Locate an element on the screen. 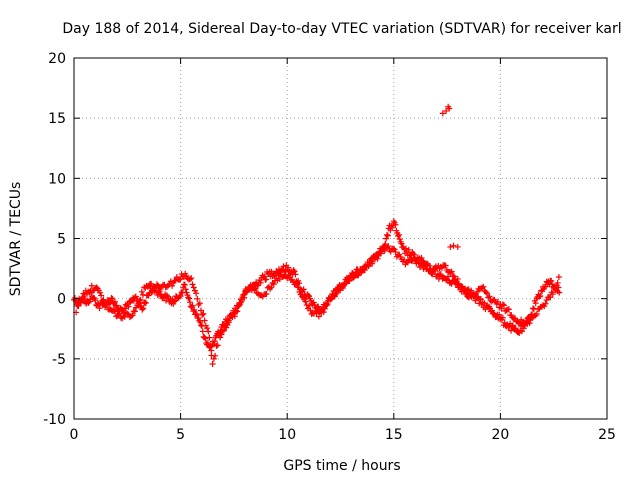 The image size is (640, 480). y-tick-label: -10 is located at coordinates (54, 420).